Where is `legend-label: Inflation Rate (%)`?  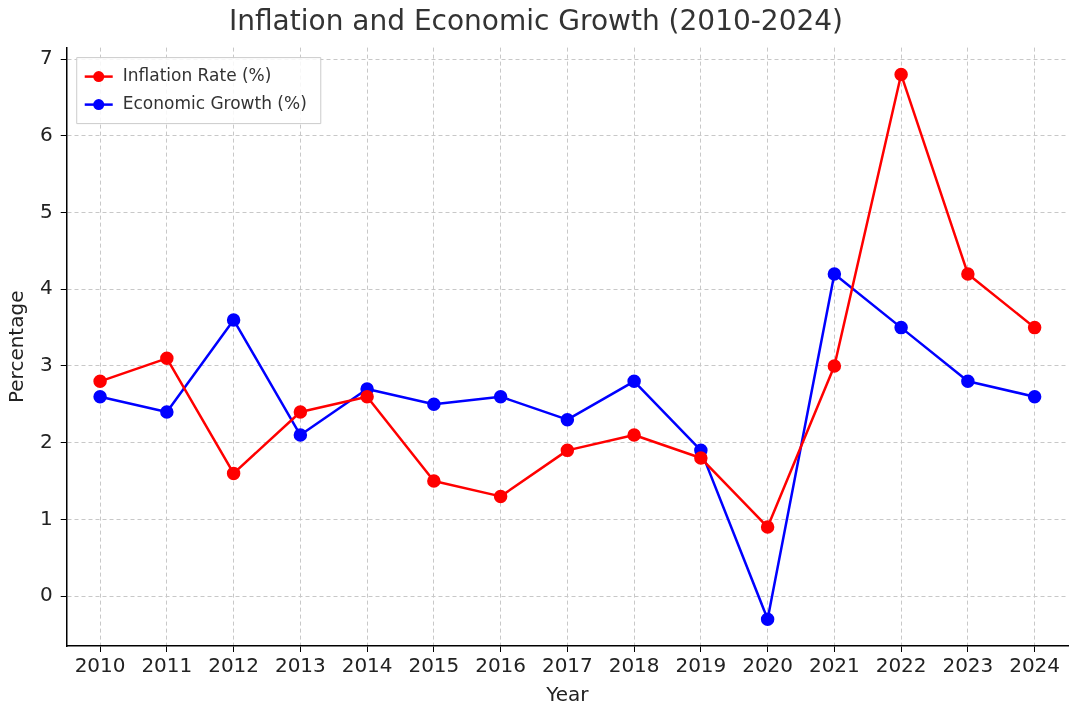 legend-label: Inflation Rate (%) is located at coordinates (197, 75).